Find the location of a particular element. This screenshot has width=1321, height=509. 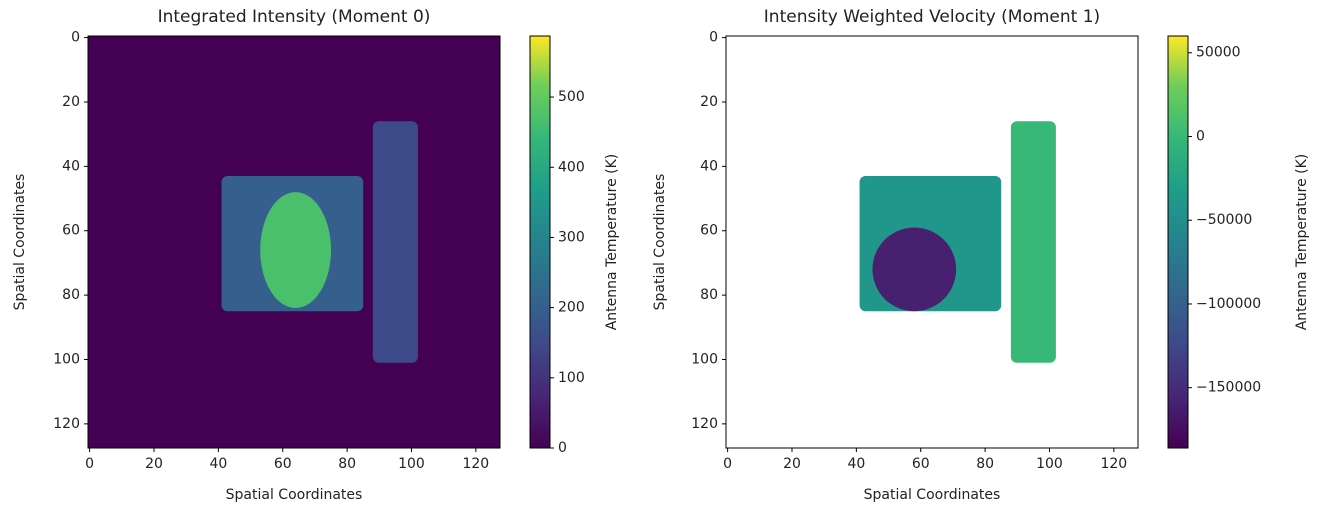

colorbar-tick-label: −150000 is located at coordinates (1228, 388).